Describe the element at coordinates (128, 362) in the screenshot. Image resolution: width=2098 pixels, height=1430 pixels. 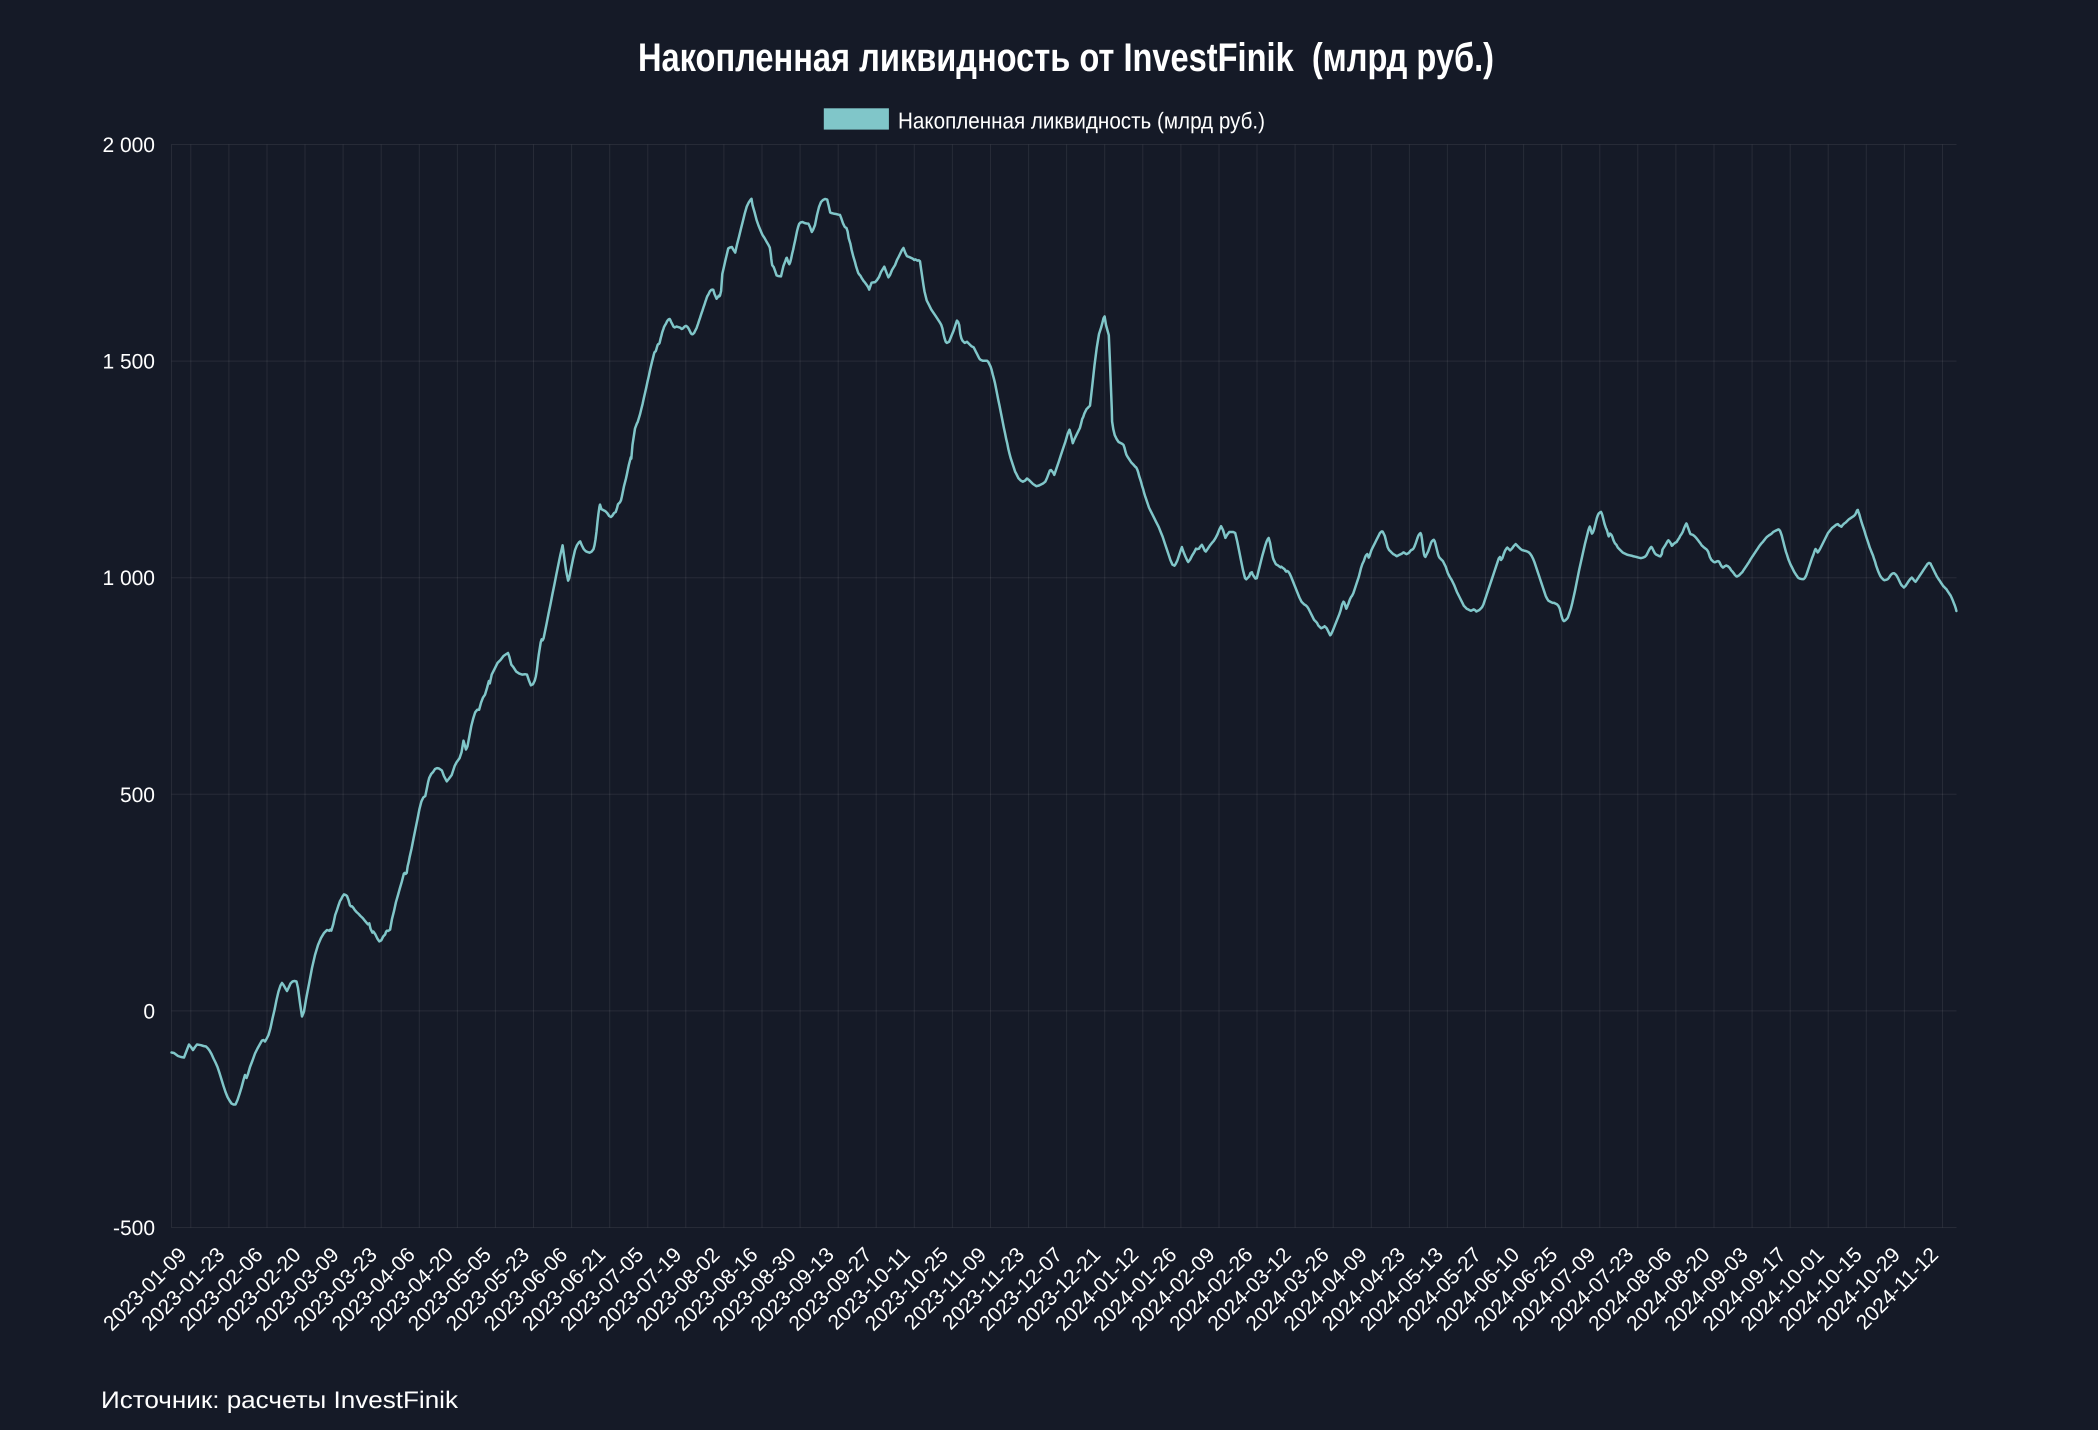
I see `svg-text: 1 500` at that location.